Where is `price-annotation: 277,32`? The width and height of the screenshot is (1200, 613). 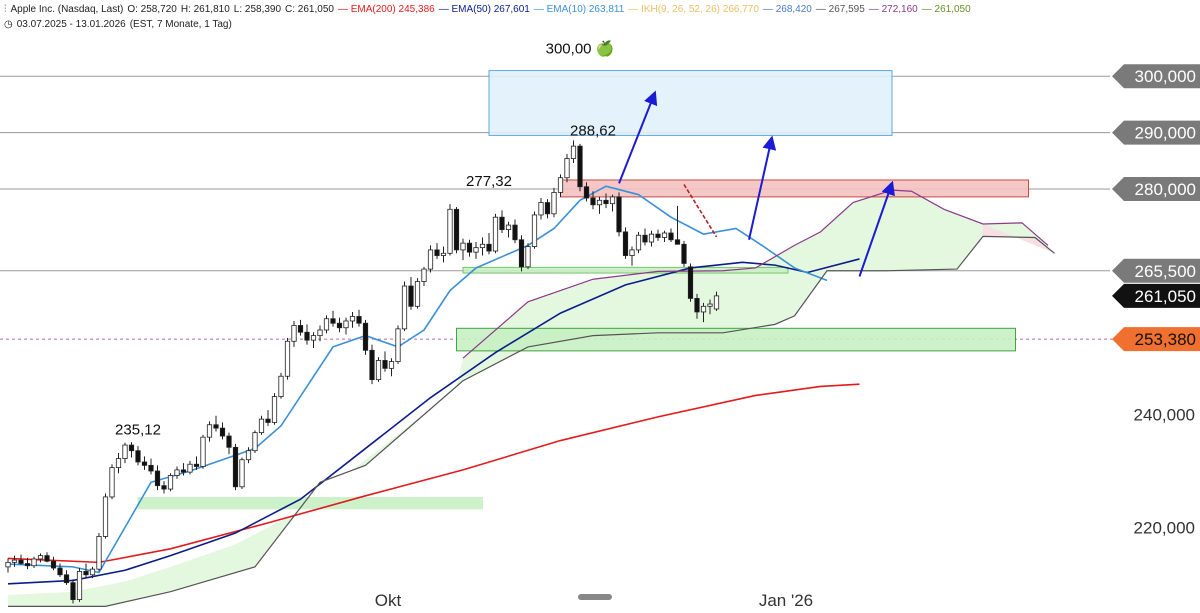
price-annotation: 277,32 is located at coordinates (489, 181).